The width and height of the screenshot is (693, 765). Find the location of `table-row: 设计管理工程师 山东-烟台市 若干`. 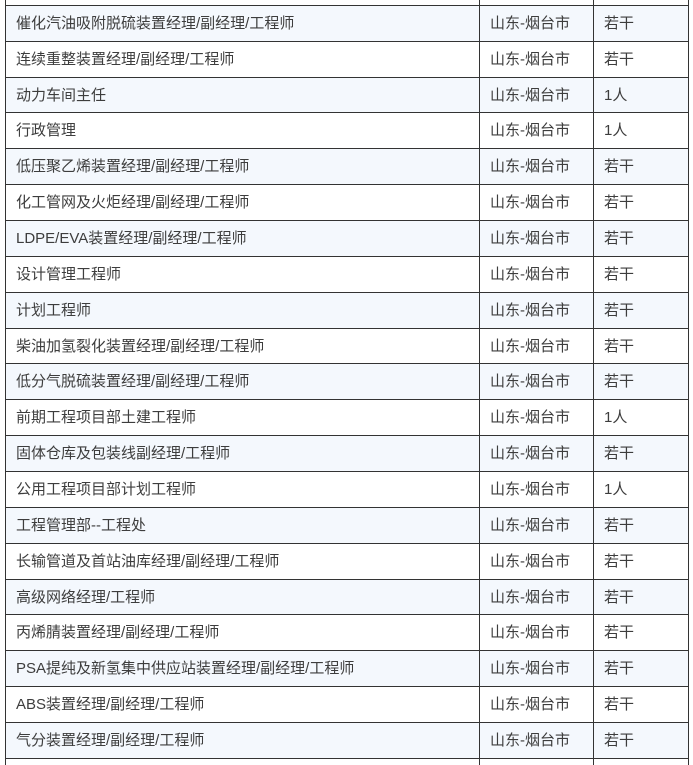

table-row: 设计管理工程师 山东-烟台市 若干 is located at coordinates (347, 274).